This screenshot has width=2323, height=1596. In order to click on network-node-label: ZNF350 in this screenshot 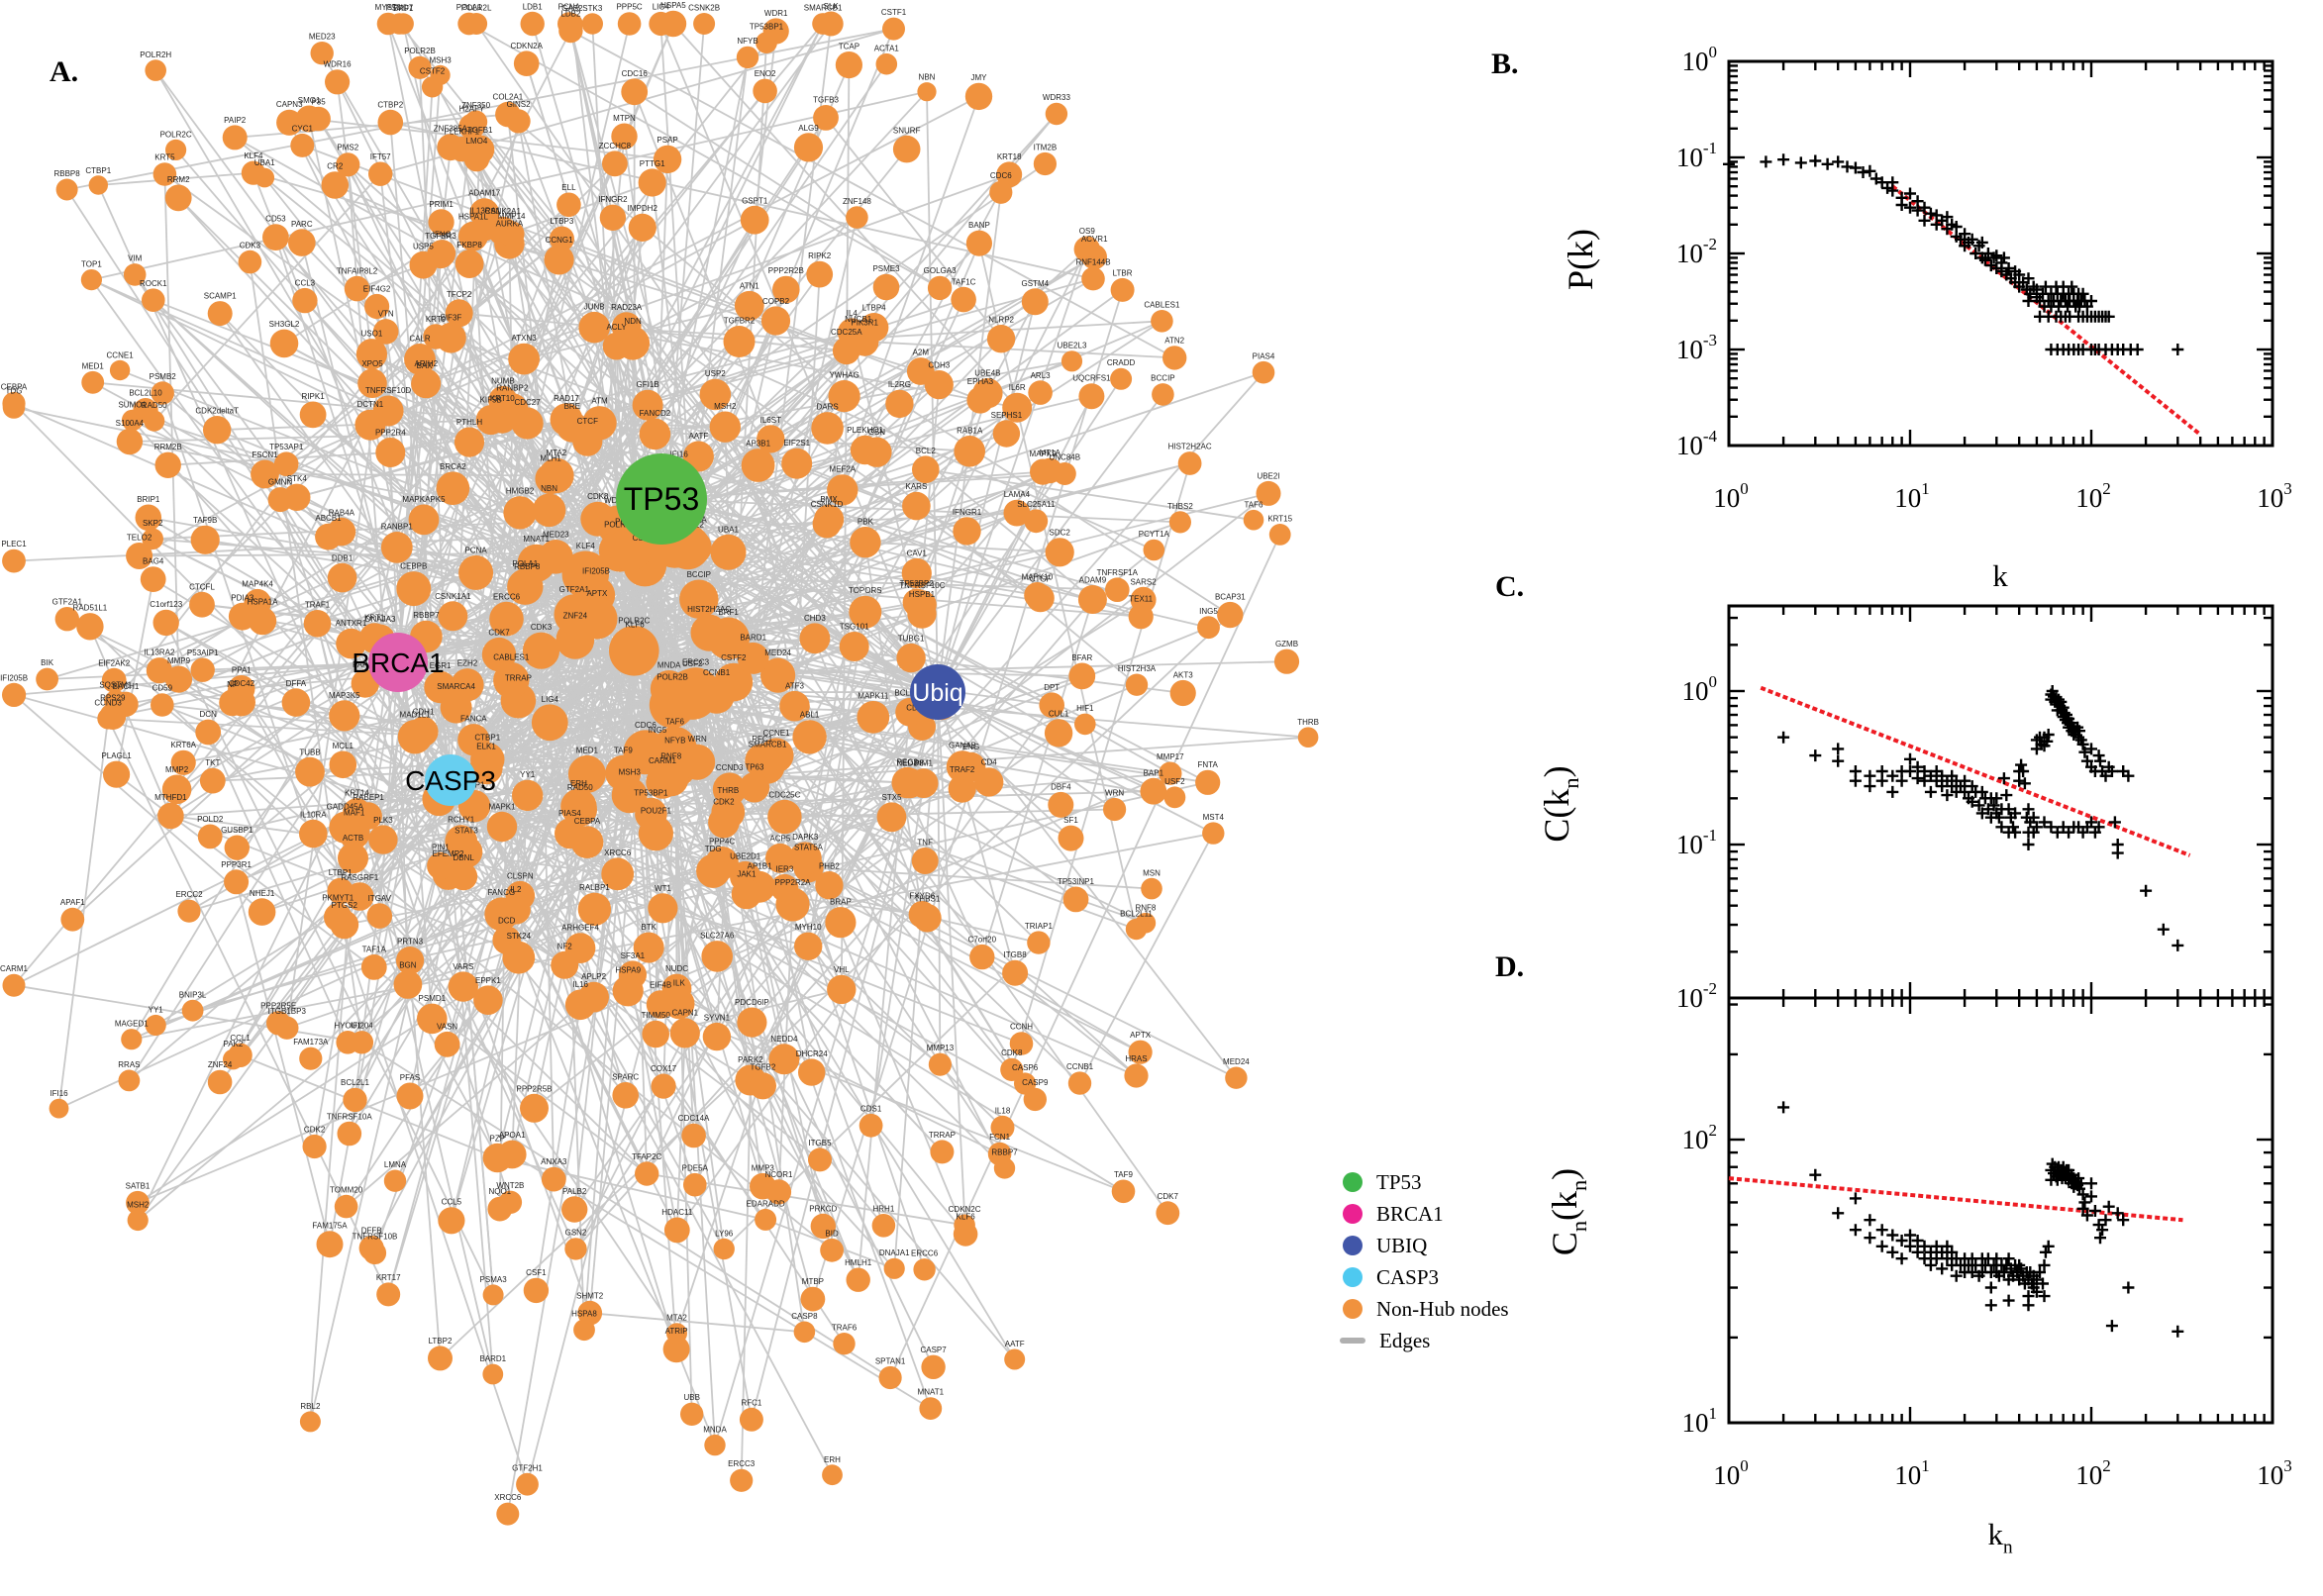, I will do `click(476, 105)`.